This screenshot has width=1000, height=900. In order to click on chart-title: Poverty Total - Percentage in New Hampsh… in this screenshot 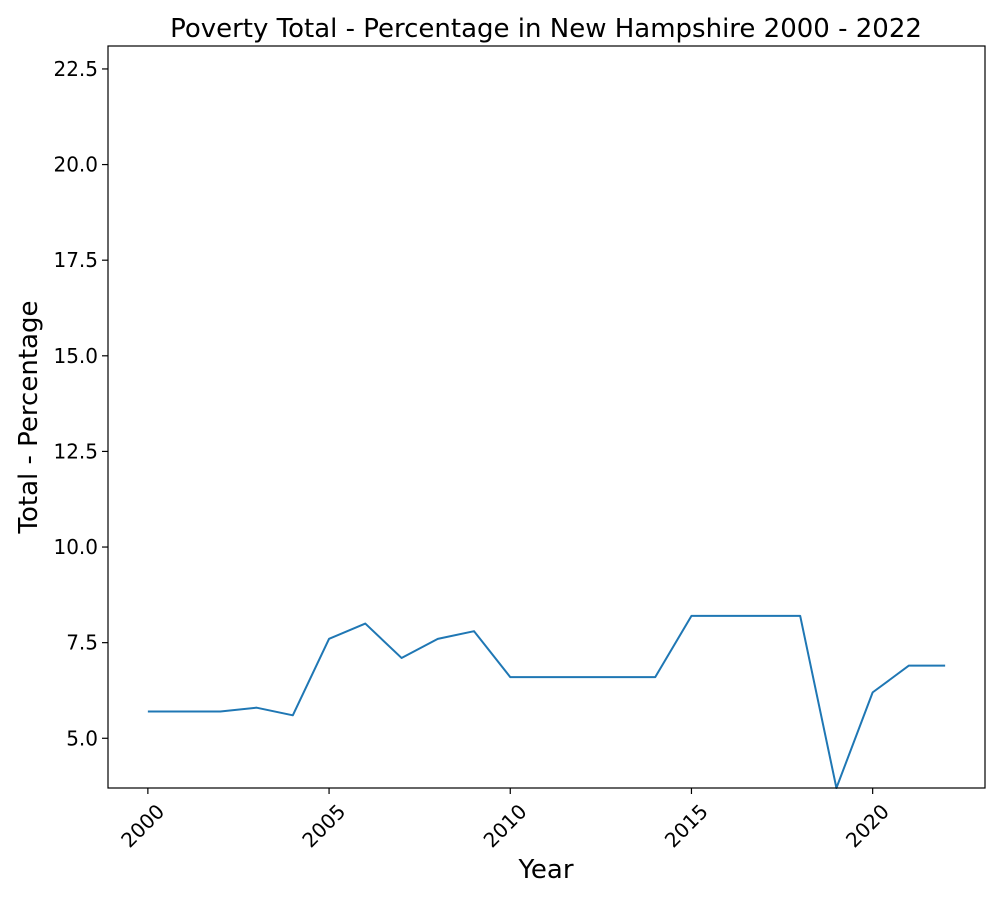, I will do `click(546, 29)`.